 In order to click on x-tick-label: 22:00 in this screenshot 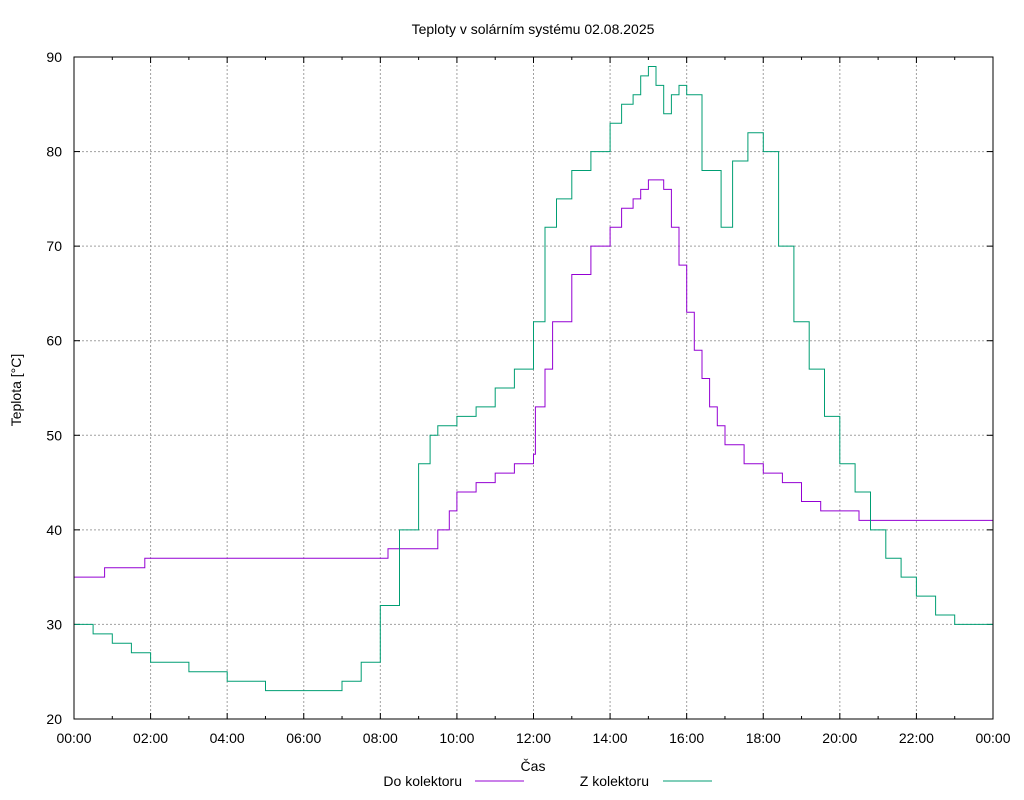, I will do `click(916, 738)`.